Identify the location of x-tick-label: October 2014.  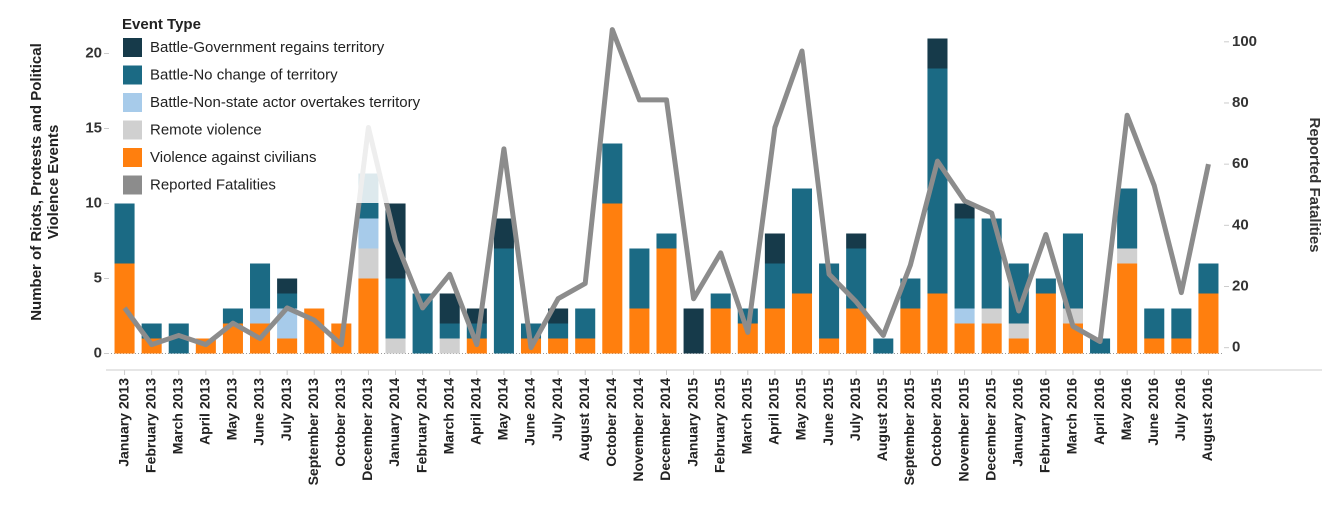
(611, 422).